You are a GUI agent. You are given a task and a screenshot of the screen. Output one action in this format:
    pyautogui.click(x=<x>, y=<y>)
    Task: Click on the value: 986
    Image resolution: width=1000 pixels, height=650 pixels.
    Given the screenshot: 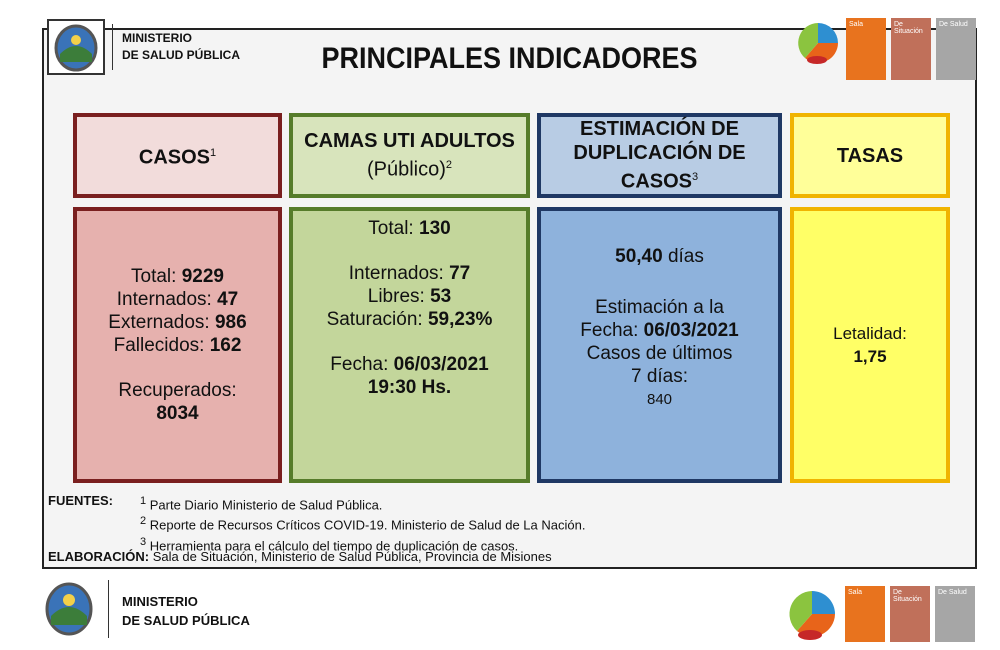 What is the action you would take?
    pyautogui.click(x=230, y=322)
    